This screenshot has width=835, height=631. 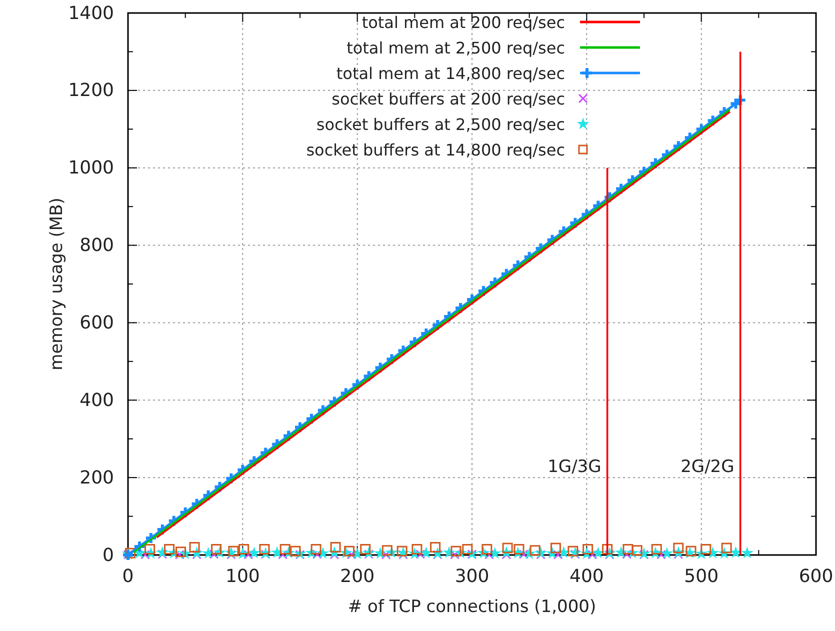 I want to click on x-tick-label: 200, so click(x=357, y=576).